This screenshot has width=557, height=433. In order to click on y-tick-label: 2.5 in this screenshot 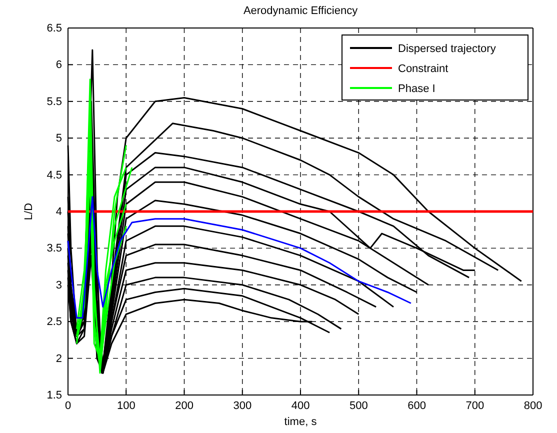, I will do `click(54, 322)`.